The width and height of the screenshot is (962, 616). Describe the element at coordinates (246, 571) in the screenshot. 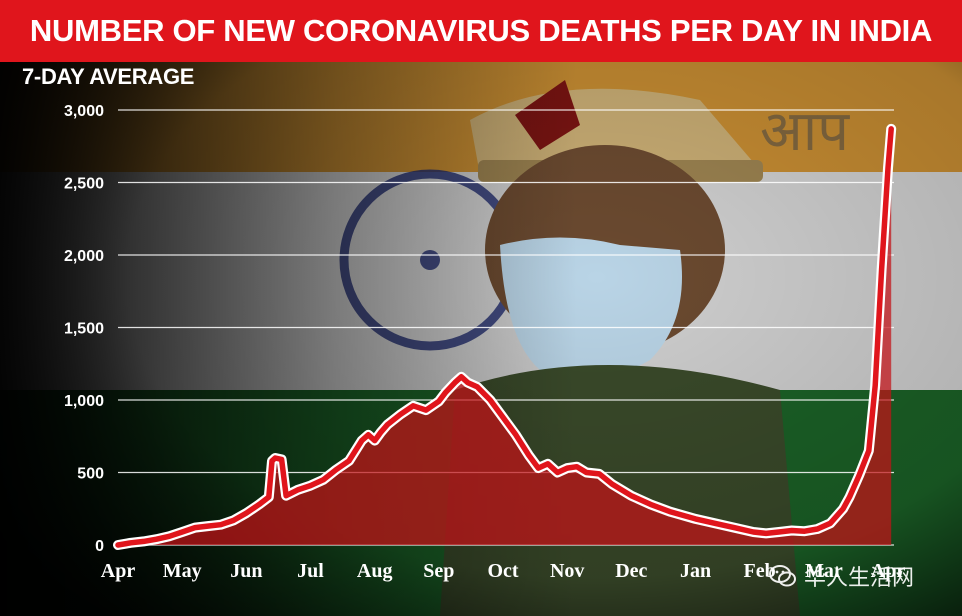

I see `x-tick-label: Jun` at that location.